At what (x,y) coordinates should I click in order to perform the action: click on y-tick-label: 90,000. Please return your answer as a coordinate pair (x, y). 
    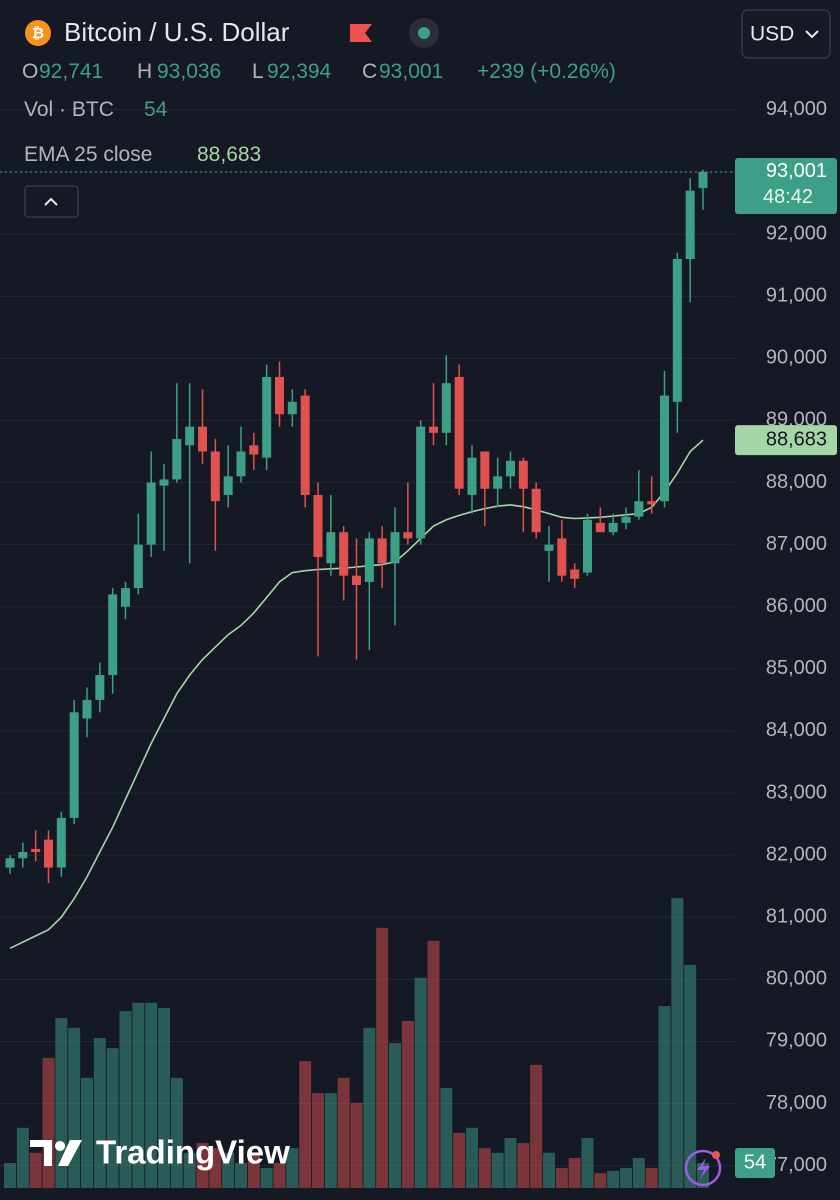
    Looking at the image, I should click on (796, 358).